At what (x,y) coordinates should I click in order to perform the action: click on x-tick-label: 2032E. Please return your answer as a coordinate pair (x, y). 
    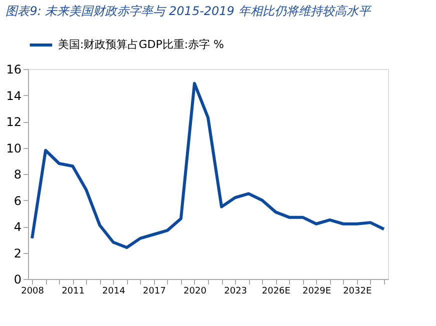
    Looking at the image, I should click on (357, 291).